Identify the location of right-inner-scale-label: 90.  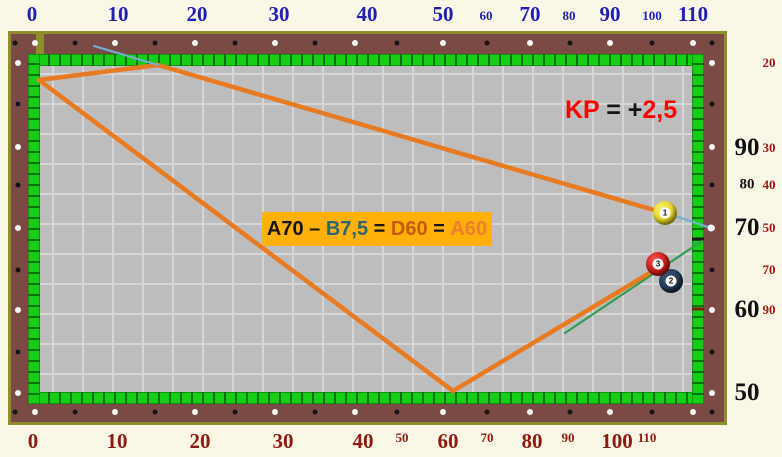
(747, 147).